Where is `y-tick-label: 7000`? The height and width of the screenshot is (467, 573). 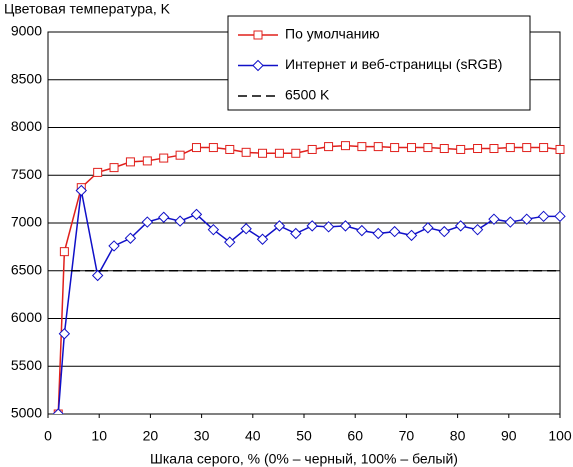 y-tick-label: 7000 is located at coordinates (26, 222).